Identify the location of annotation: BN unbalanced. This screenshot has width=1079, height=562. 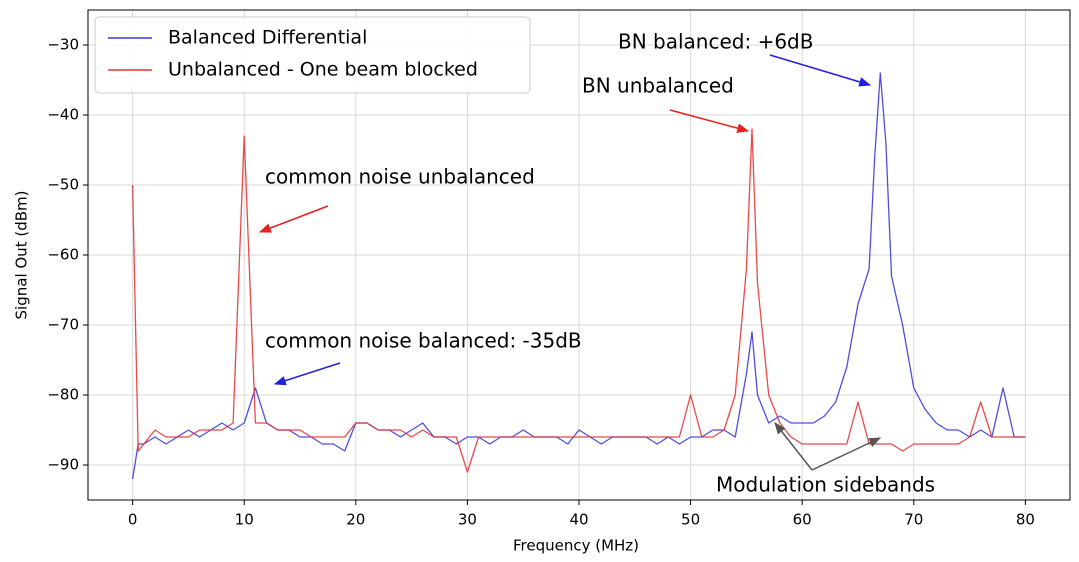
(658, 86).